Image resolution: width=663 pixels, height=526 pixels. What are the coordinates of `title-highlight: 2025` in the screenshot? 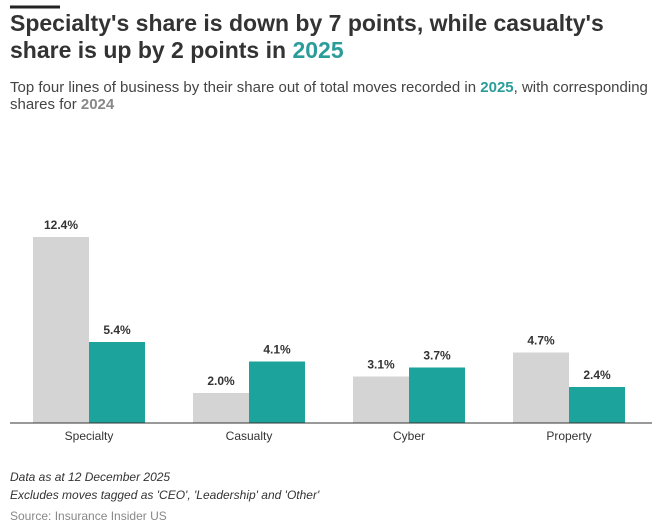 It's located at (318, 50).